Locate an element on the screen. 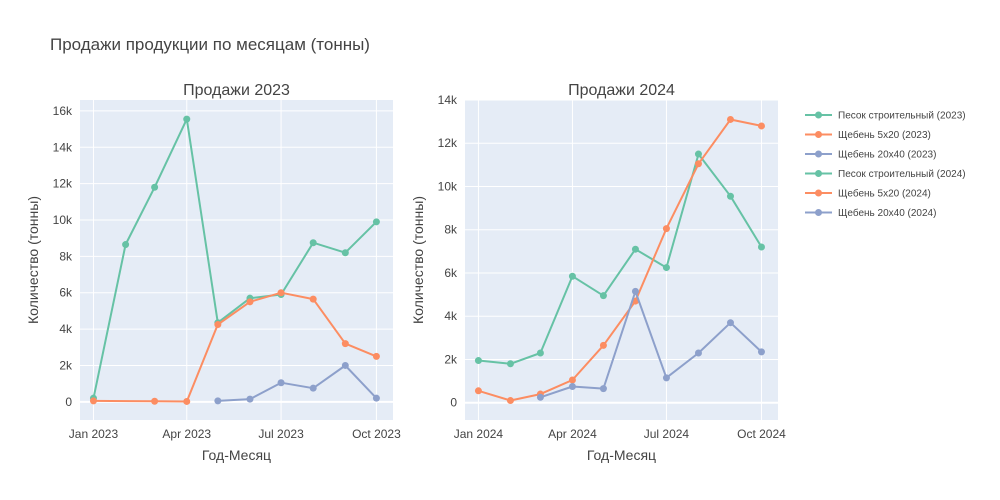  x-tick-label: Jul 2023 is located at coordinates (281, 434).